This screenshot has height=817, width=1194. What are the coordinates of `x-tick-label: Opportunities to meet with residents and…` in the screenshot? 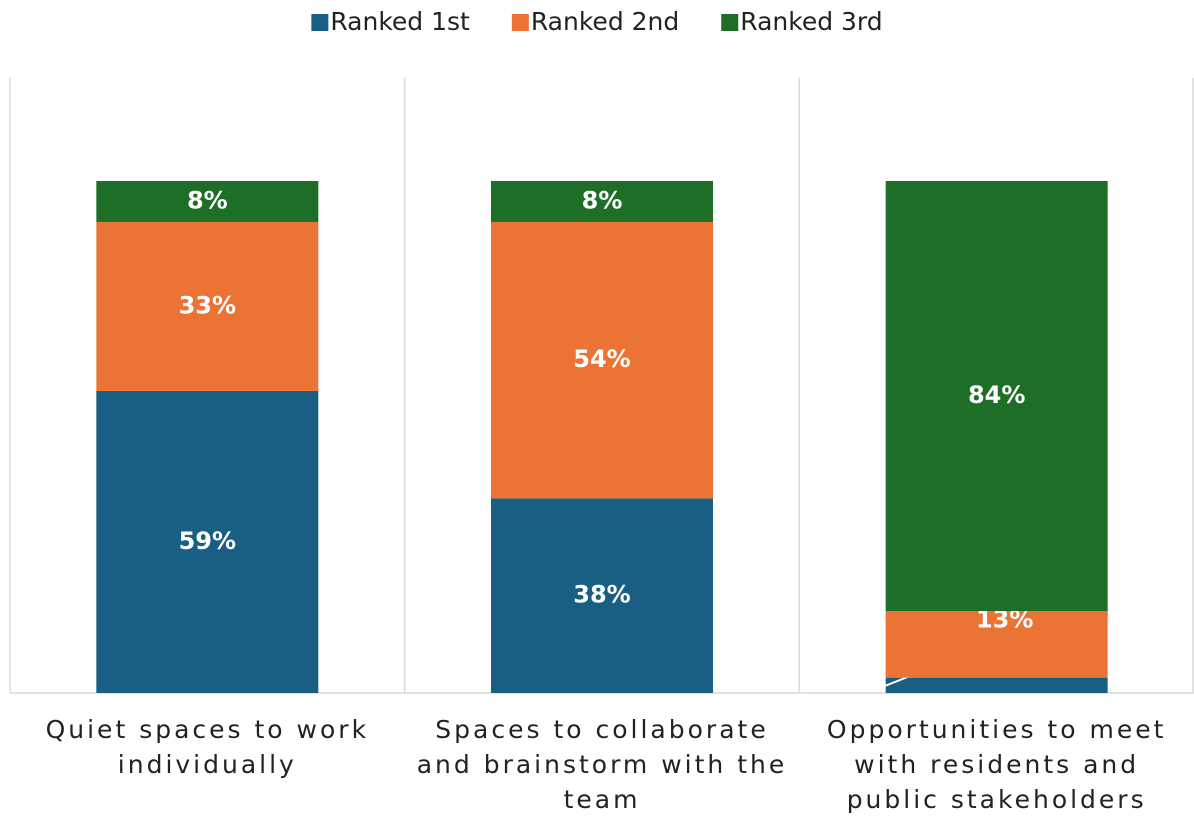 It's located at (996, 764).